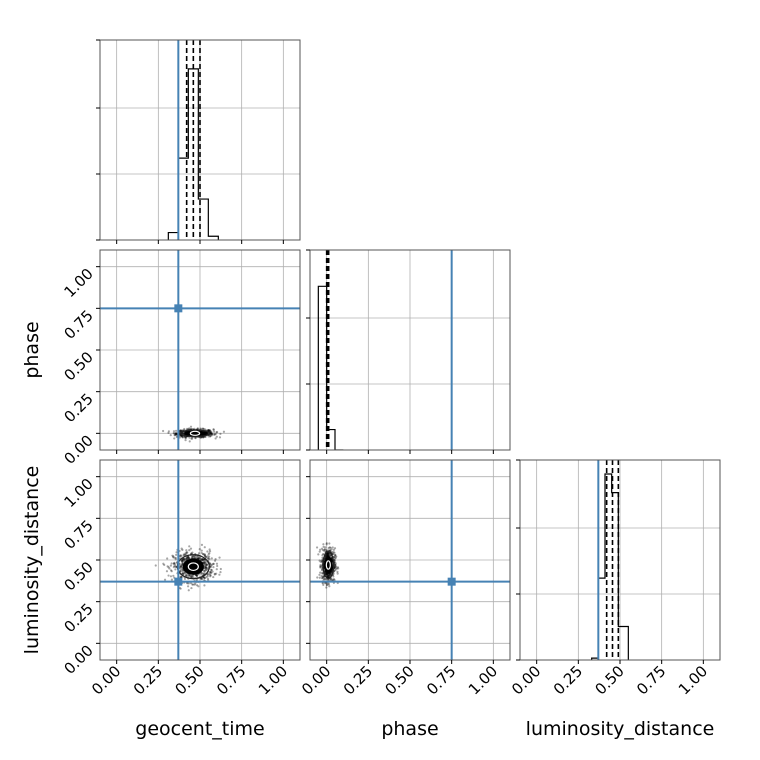  What do you see at coordinates (78, 324) in the screenshot?
I see `y-tick-label: 0.75` at bounding box center [78, 324].